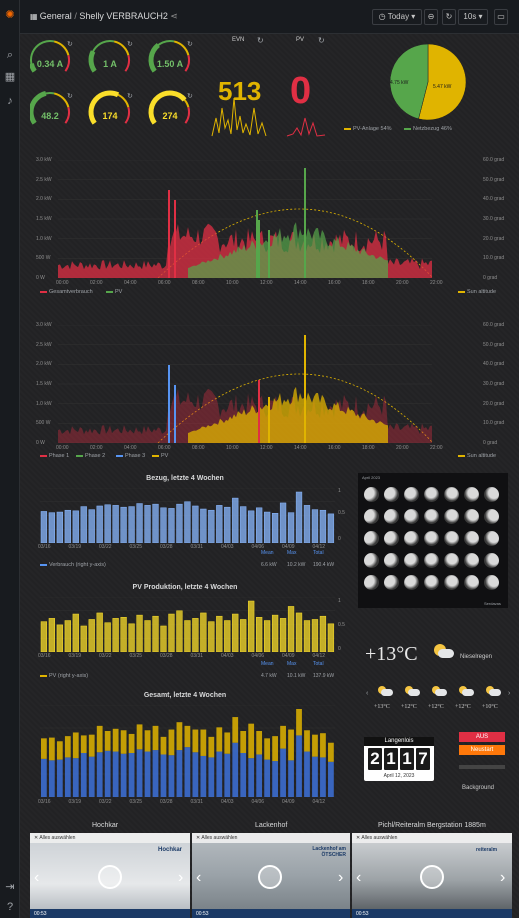 The height and width of the screenshot is (918, 519). What do you see at coordinates (482, 737) in the screenshot?
I see `aus-button: AUS` at bounding box center [482, 737].